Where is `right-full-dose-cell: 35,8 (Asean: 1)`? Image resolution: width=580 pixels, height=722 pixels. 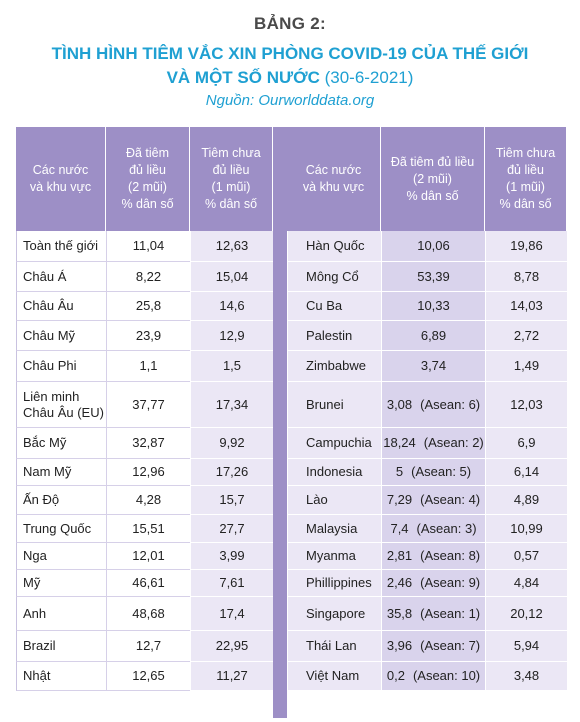
right-full-dose-cell: 35,8 (Asean: 1) is located at coordinates (433, 614).